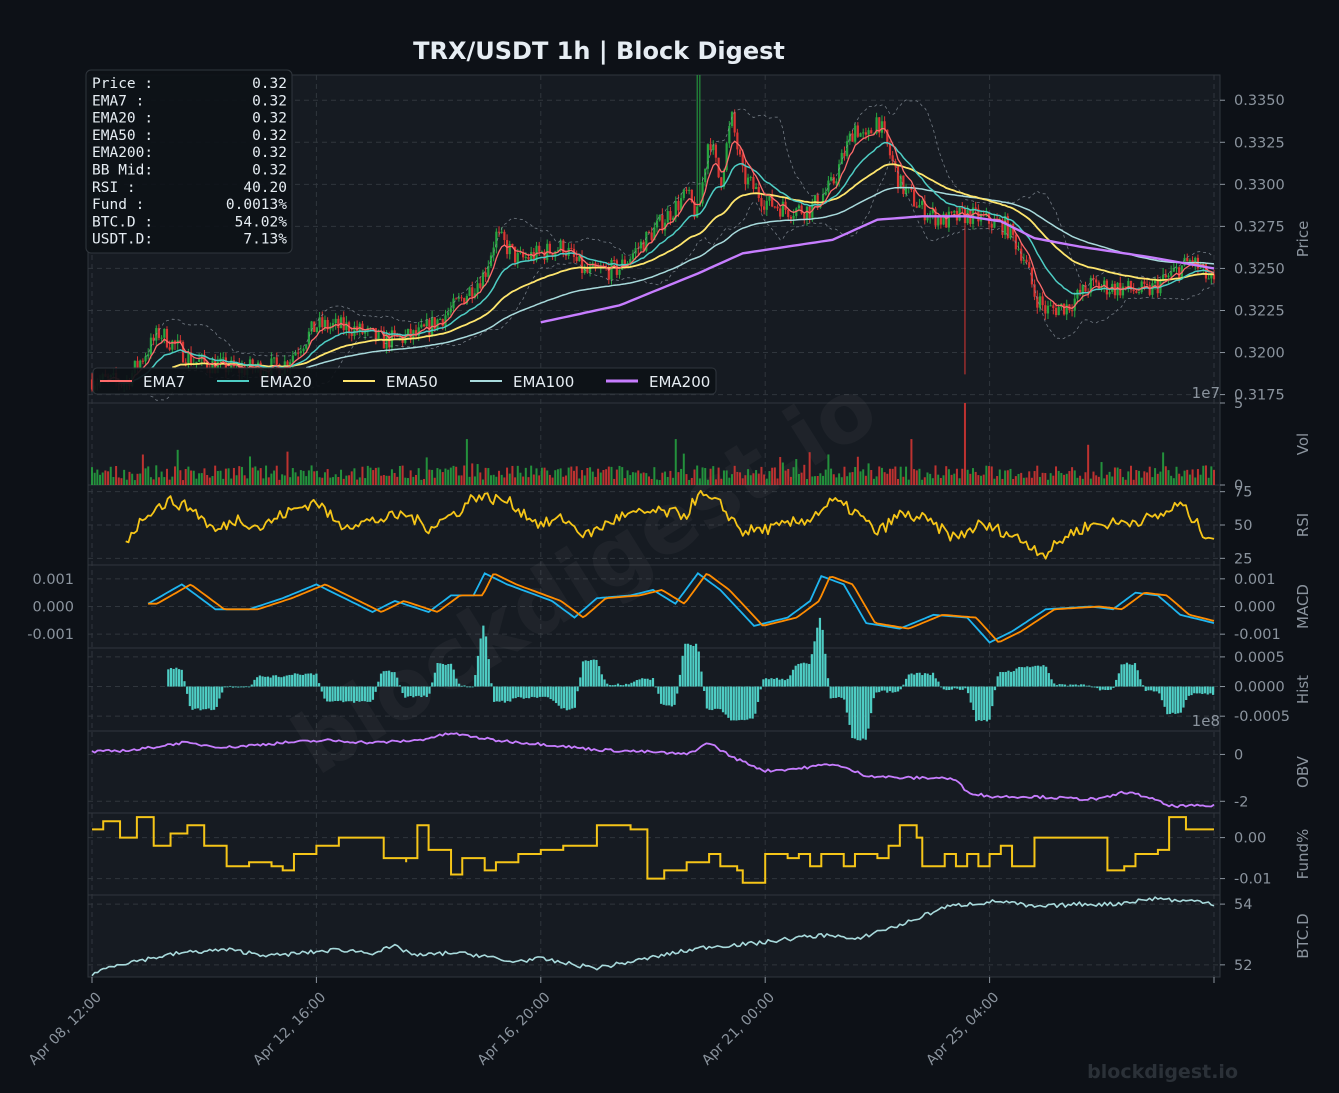  I want to click on y-axis-label-price: Price, so click(1303, 239).